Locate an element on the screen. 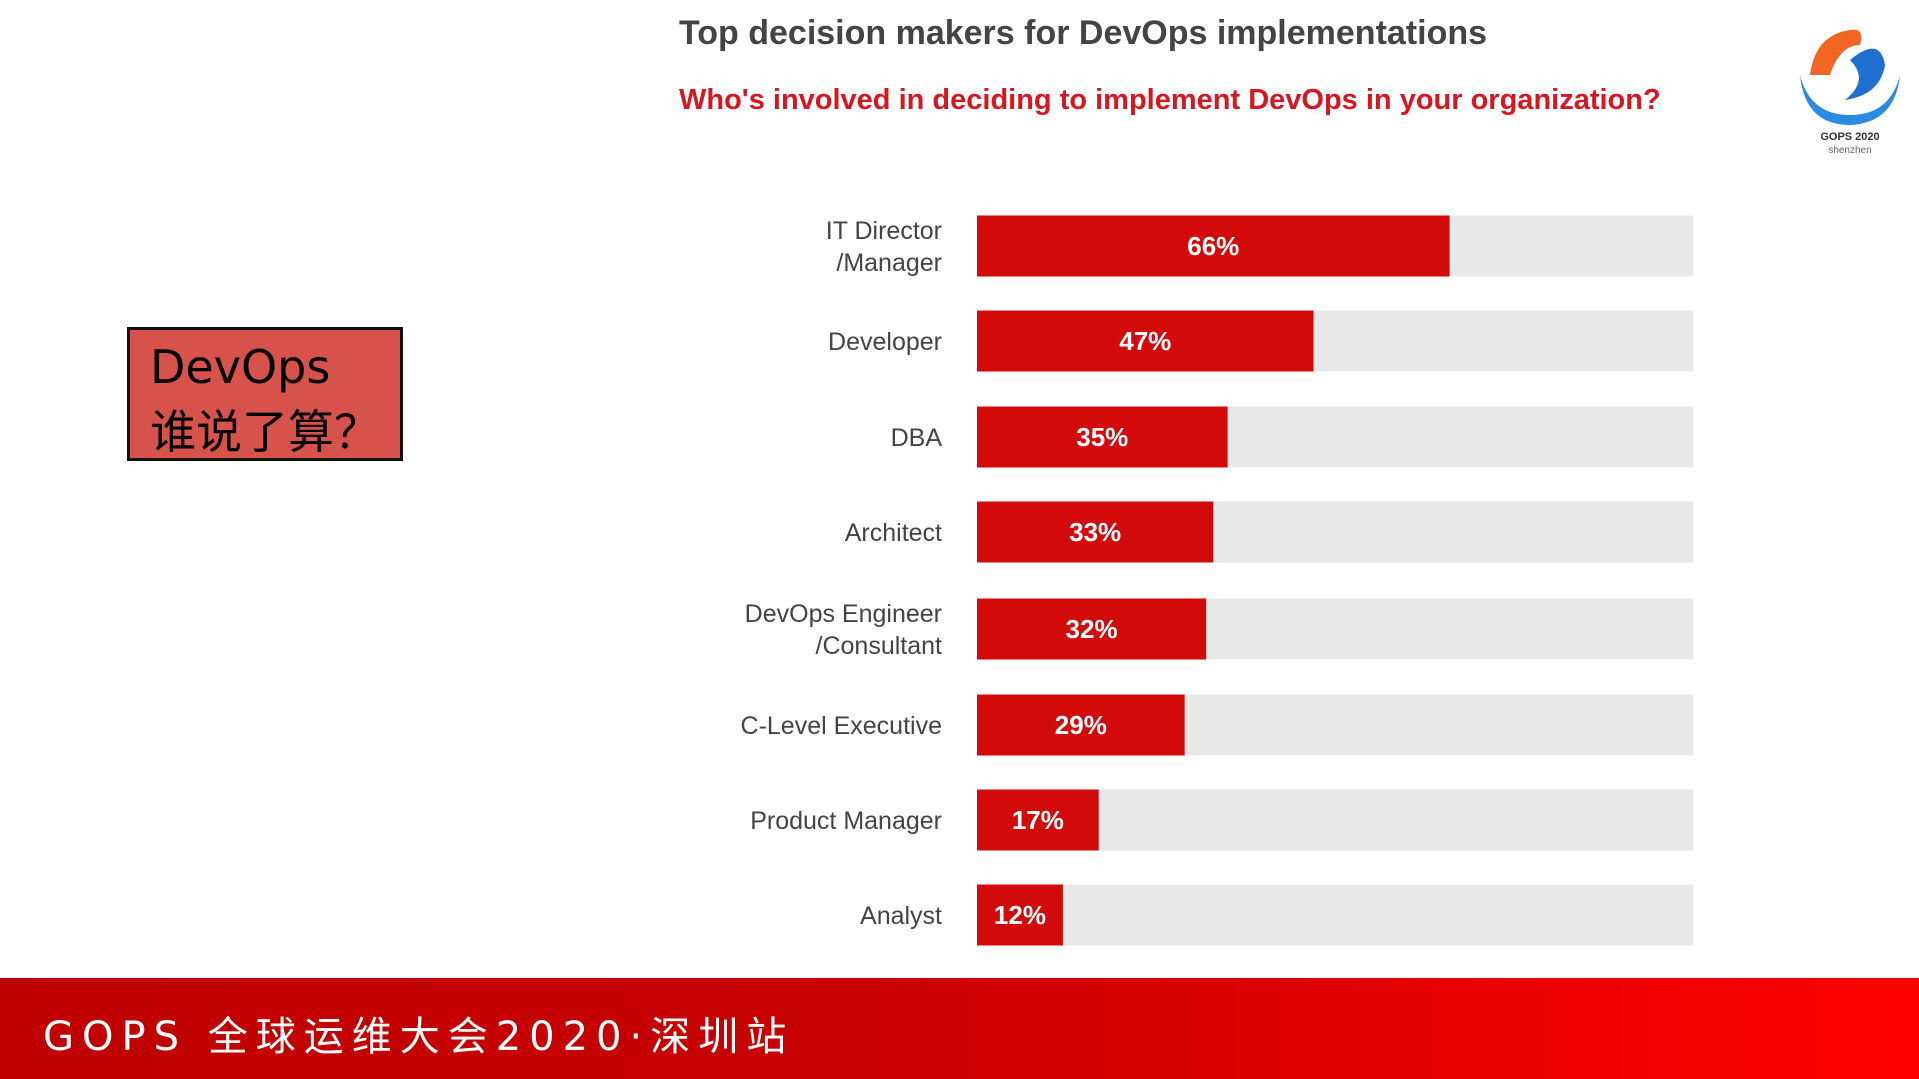  footer-banner: GOPS 全球运维大会2020·深圳站 is located at coordinates (959, 1028).